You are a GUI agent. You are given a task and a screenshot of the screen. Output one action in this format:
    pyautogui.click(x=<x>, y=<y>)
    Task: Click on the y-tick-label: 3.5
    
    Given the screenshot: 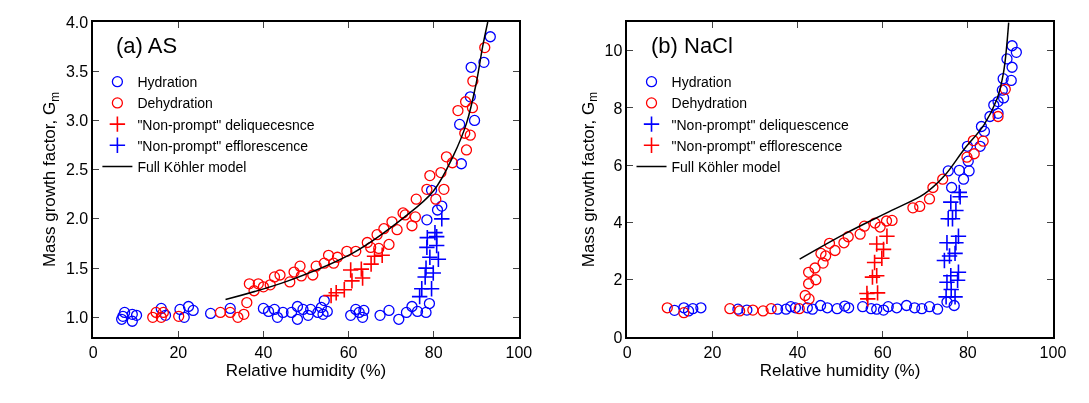 What is the action you would take?
    pyautogui.click(x=77, y=71)
    